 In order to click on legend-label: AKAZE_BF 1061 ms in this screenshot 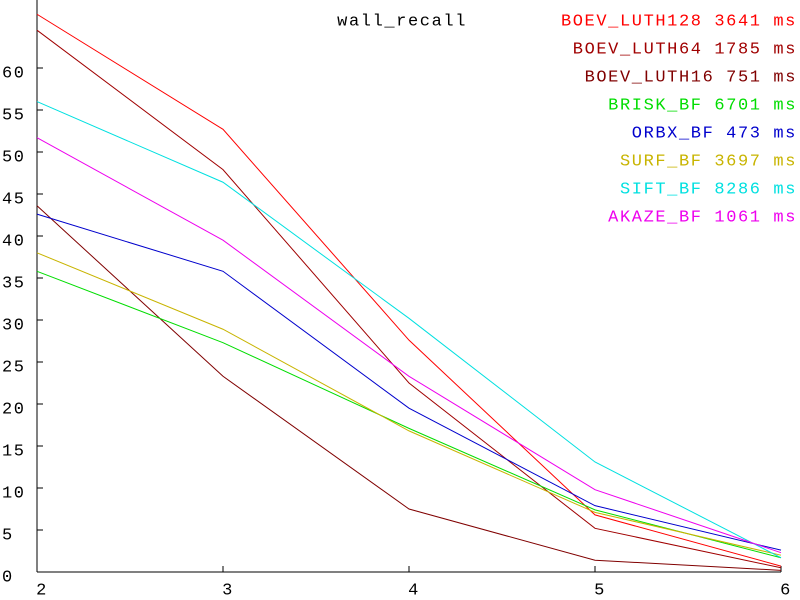, I will do `click(702, 217)`.